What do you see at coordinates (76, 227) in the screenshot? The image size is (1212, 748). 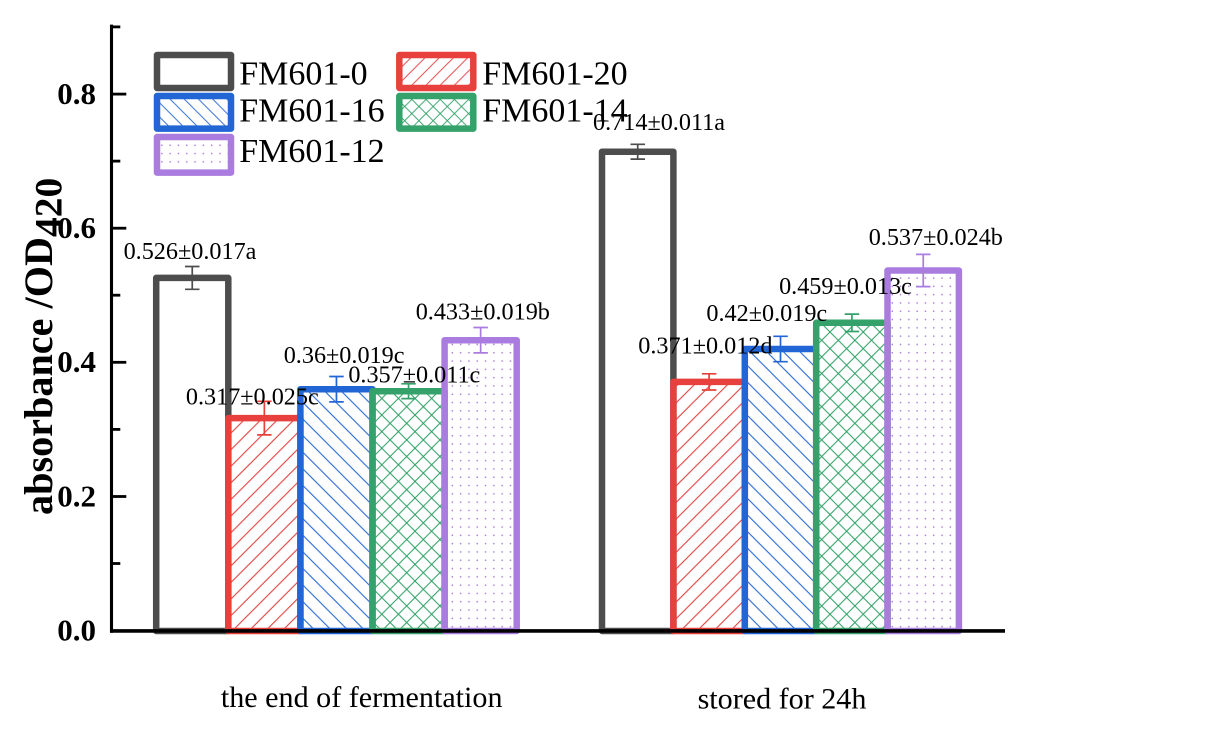 I see `svg-text: 0.6` at bounding box center [76, 227].